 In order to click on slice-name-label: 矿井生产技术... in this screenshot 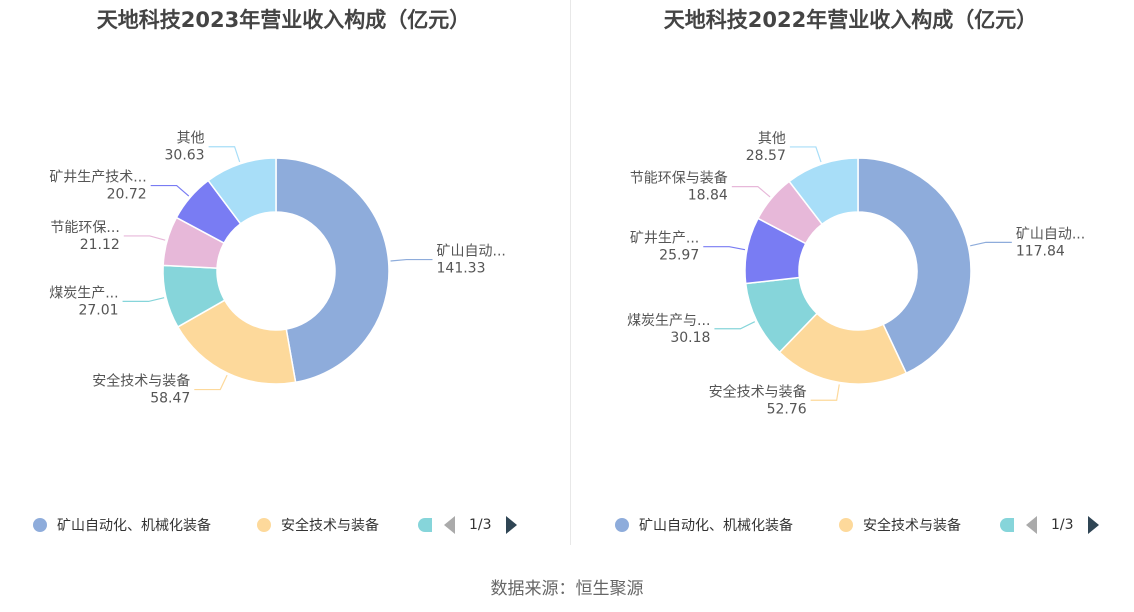, I will do `click(97, 178)`.